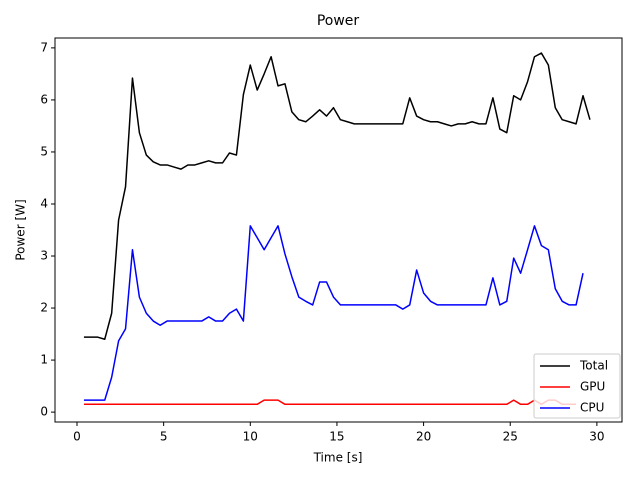  I want to click on y-tick-label: 7, so click(44, 47).